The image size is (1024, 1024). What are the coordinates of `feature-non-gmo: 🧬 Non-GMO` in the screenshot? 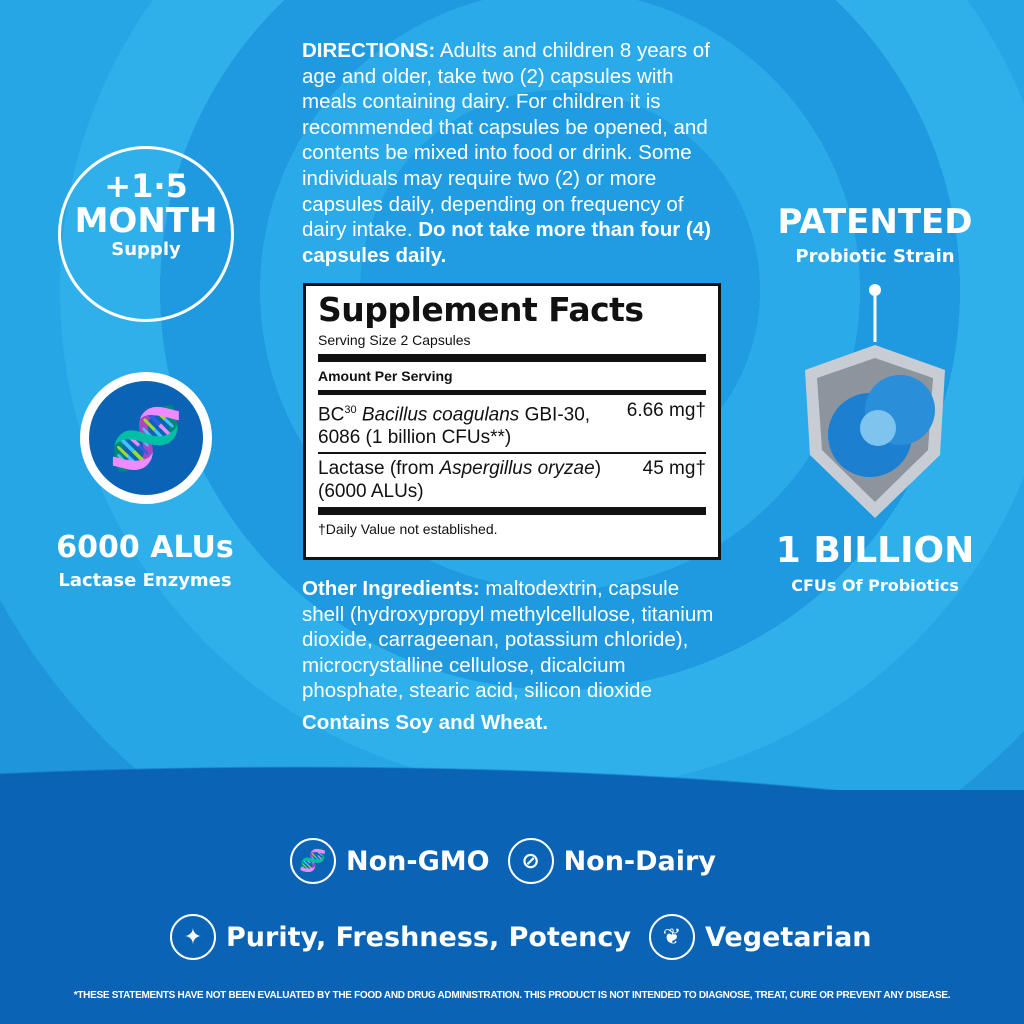 It's located at (390, 861).